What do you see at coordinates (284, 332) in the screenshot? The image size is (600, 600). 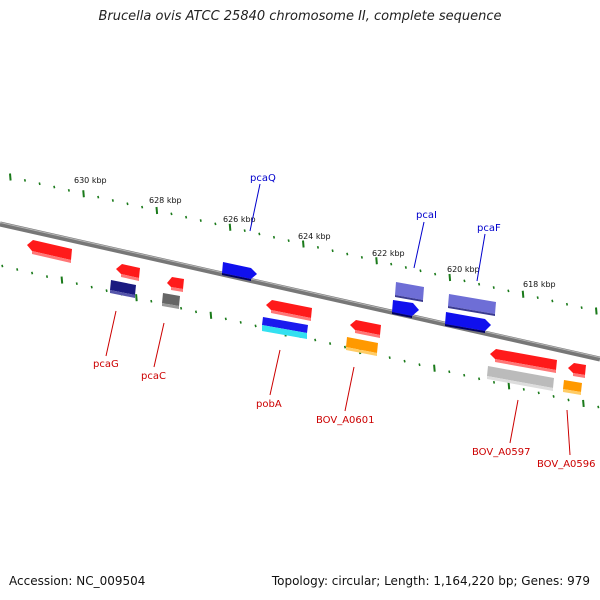 I see `gene-pobA-b-shade` at bounding box center [284, 332].